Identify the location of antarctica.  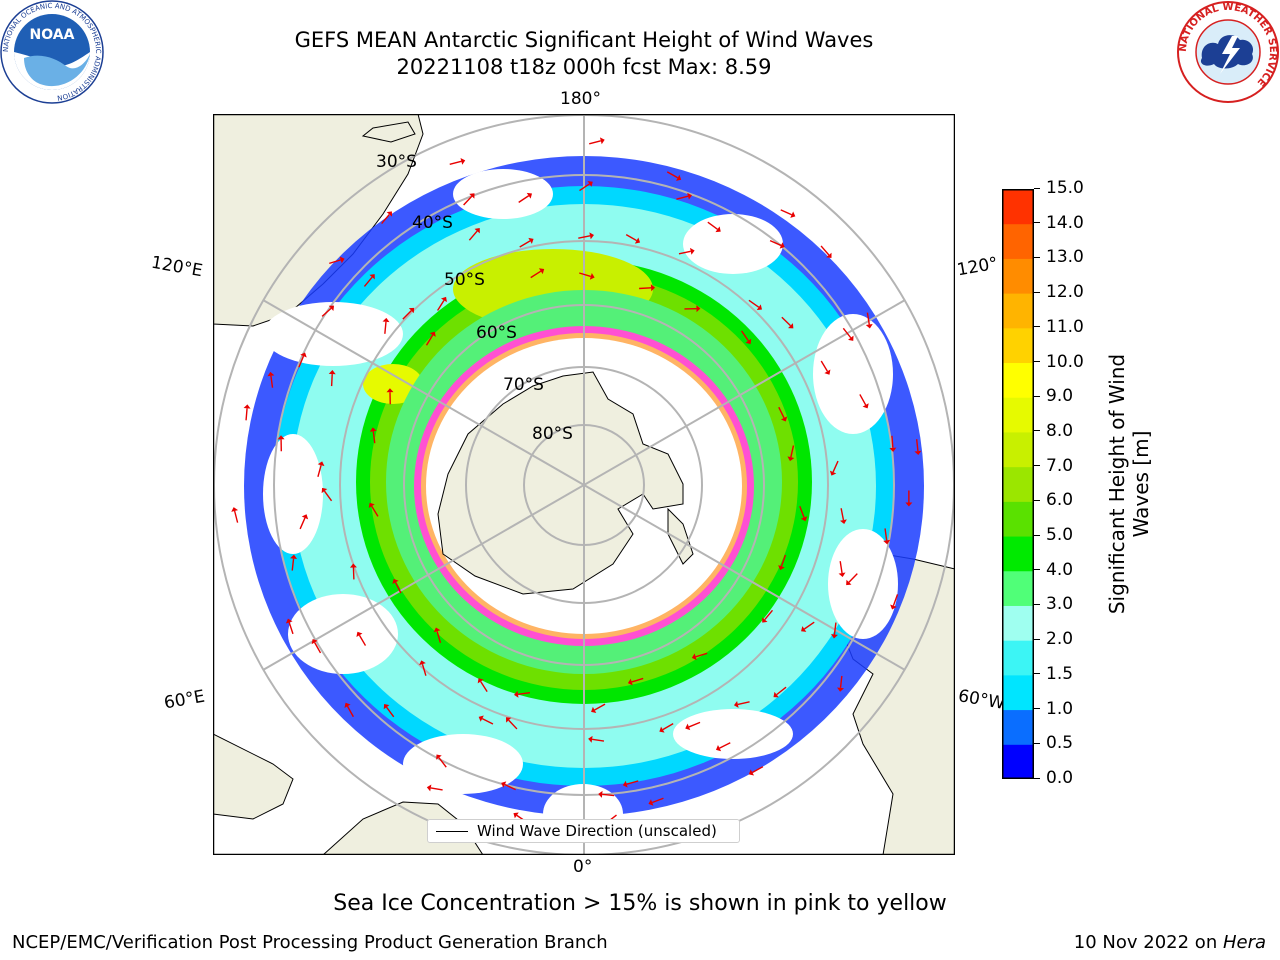
(560, 483).